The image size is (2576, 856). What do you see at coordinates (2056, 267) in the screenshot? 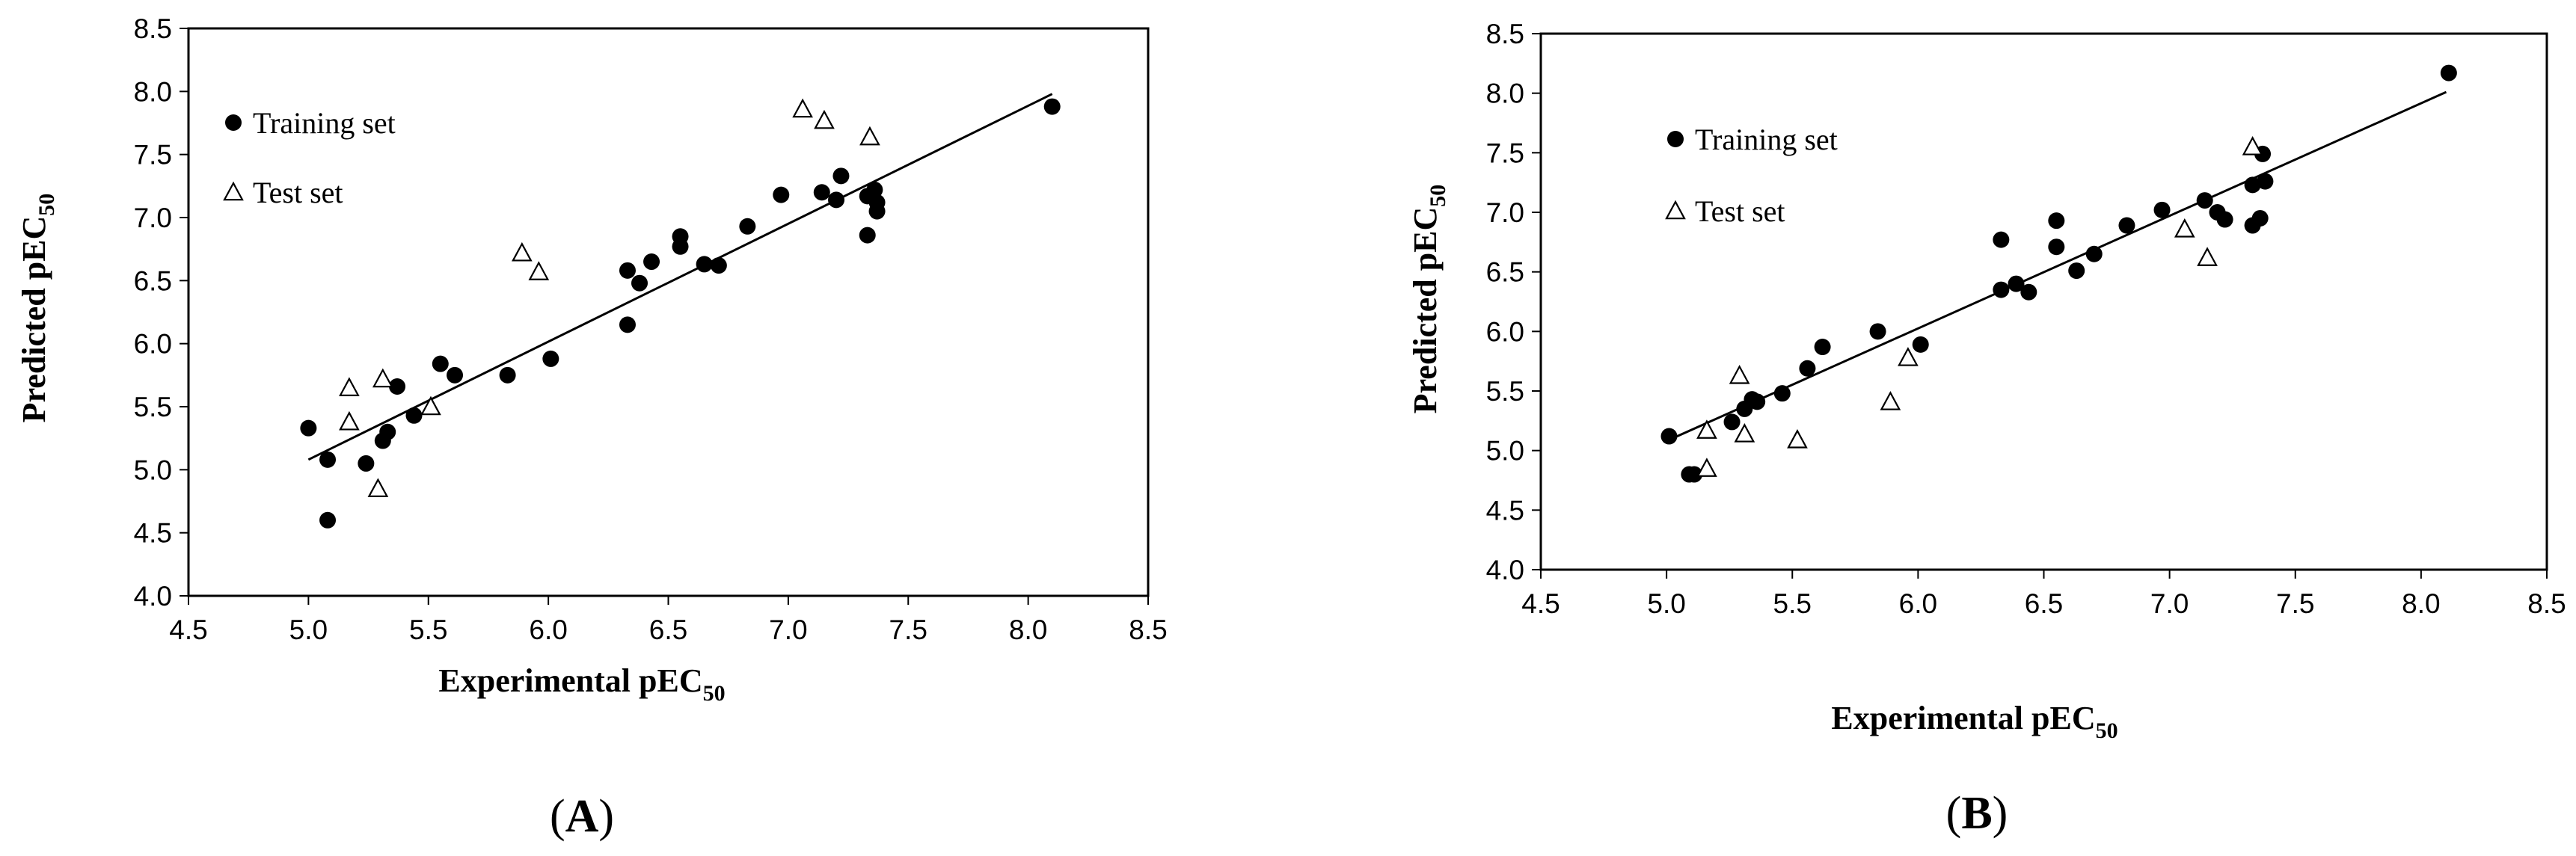
I see `regression-line` at bounding box center [2056, 267].